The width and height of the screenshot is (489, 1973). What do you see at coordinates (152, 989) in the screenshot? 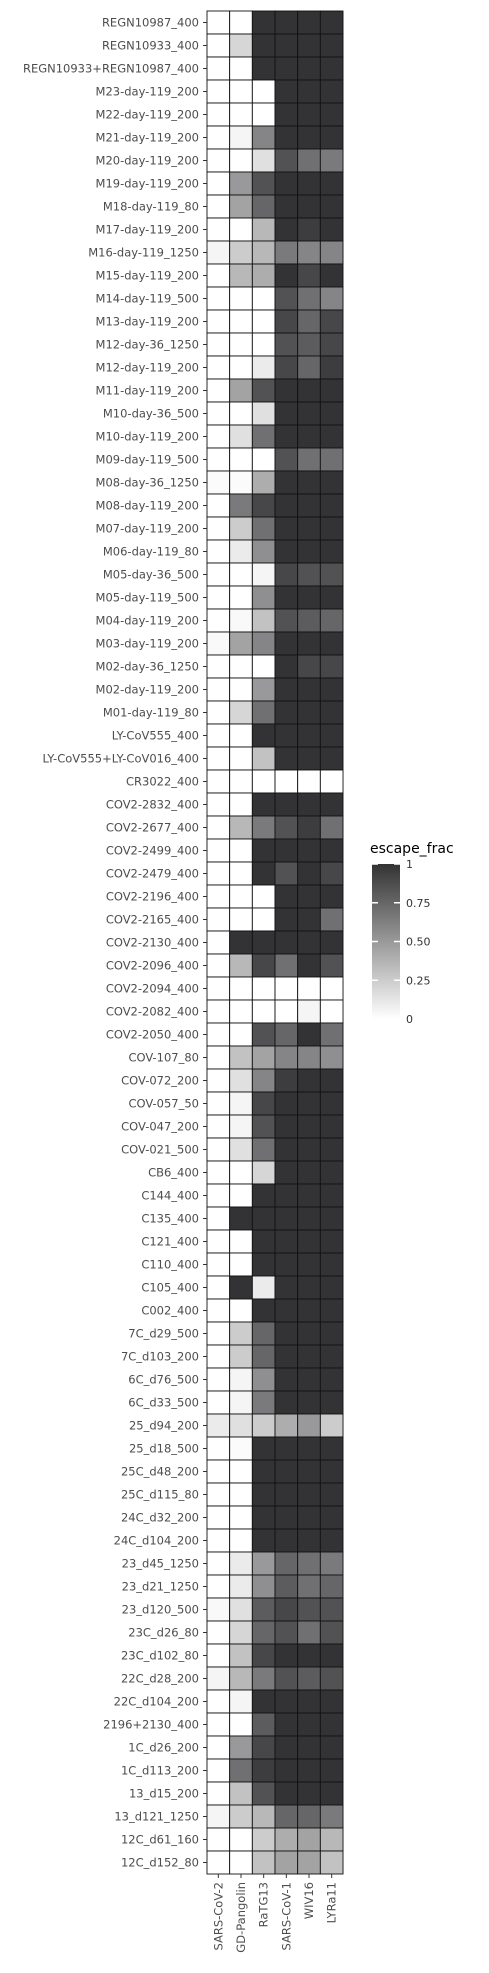
I see `row-label: COV2-2094_400` at bounding box center [152, 989].